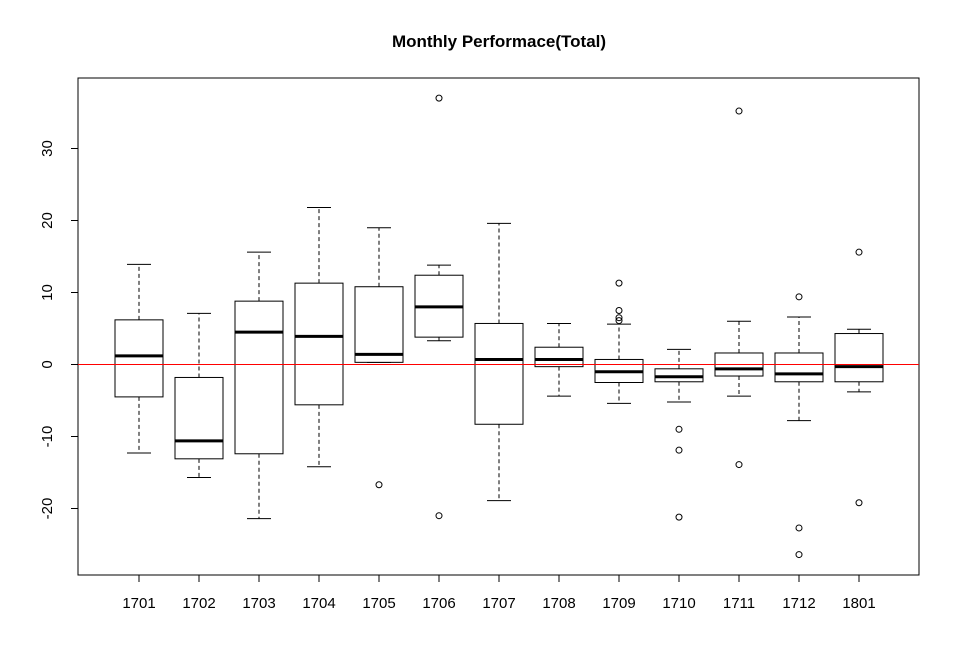 The image size is (960, 672). I want to click on x-tick-label: 1703, so click(258, 603).